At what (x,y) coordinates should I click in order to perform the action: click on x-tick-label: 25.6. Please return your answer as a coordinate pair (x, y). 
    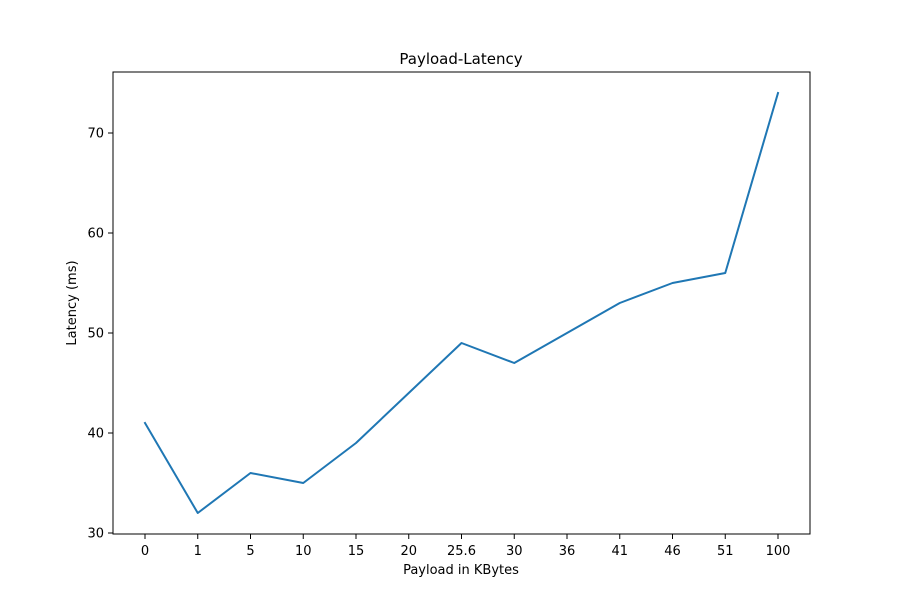
    Looking at the image, I should click on (461, 551).